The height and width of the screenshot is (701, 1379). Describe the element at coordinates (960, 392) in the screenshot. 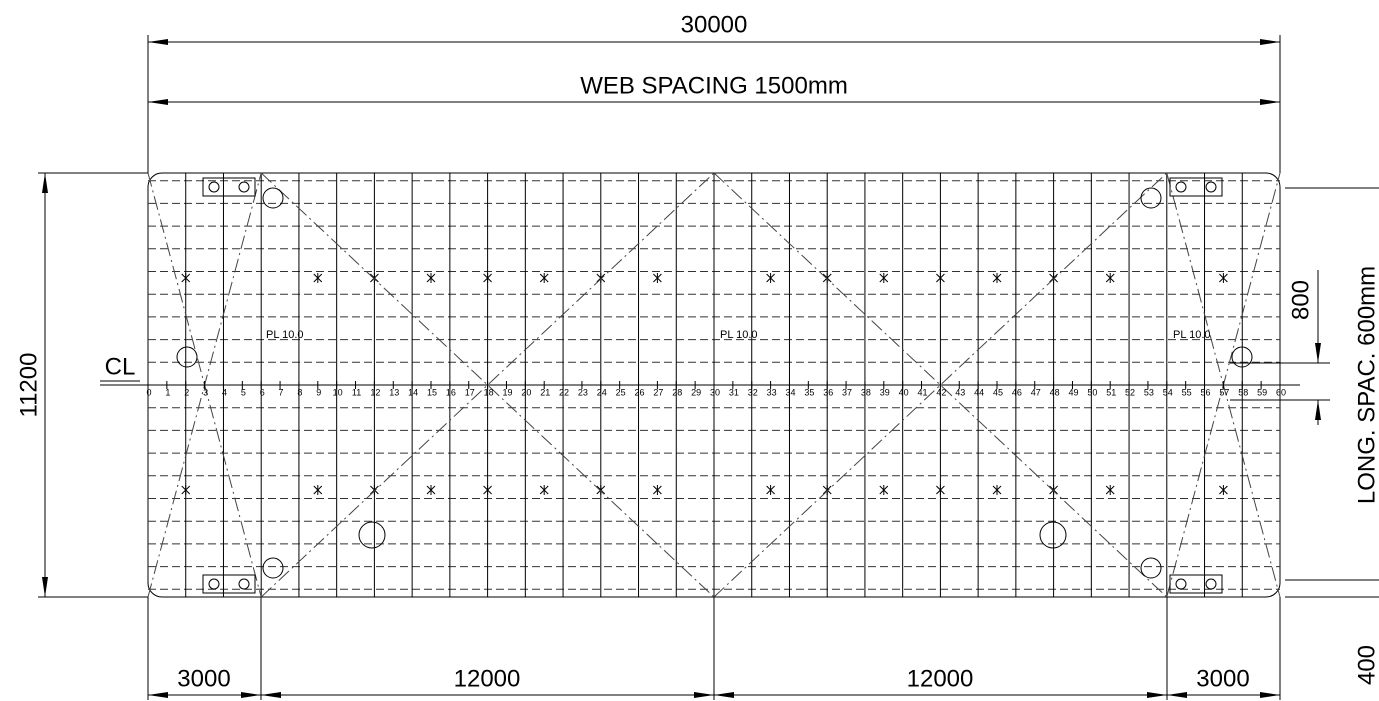

I see `frame-number: 43` at that location.